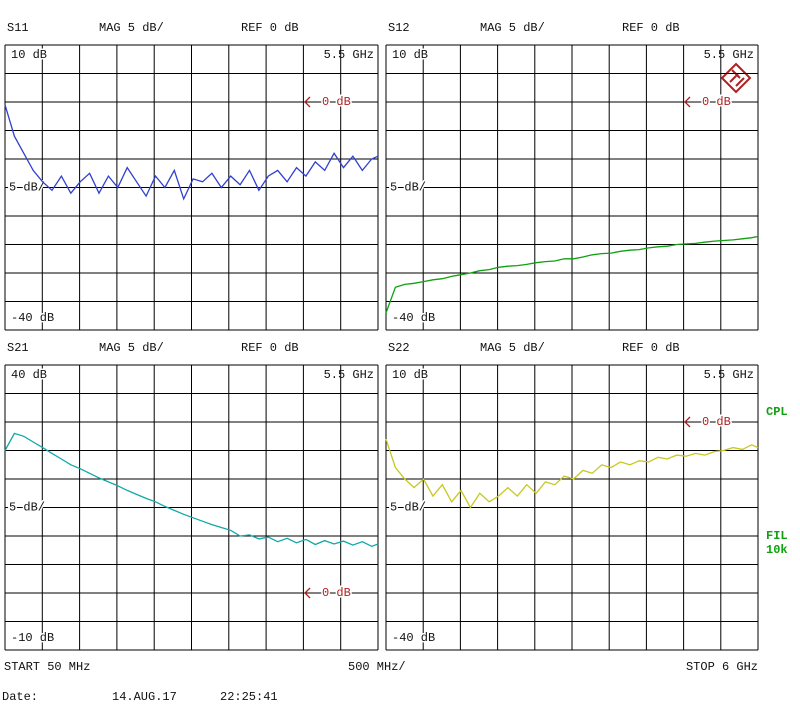 The width and height of the screenshot is (800, 705). Describe the element at coordinates (777, 536) in the screenshot. I see `fil-label: FIL` at that location.